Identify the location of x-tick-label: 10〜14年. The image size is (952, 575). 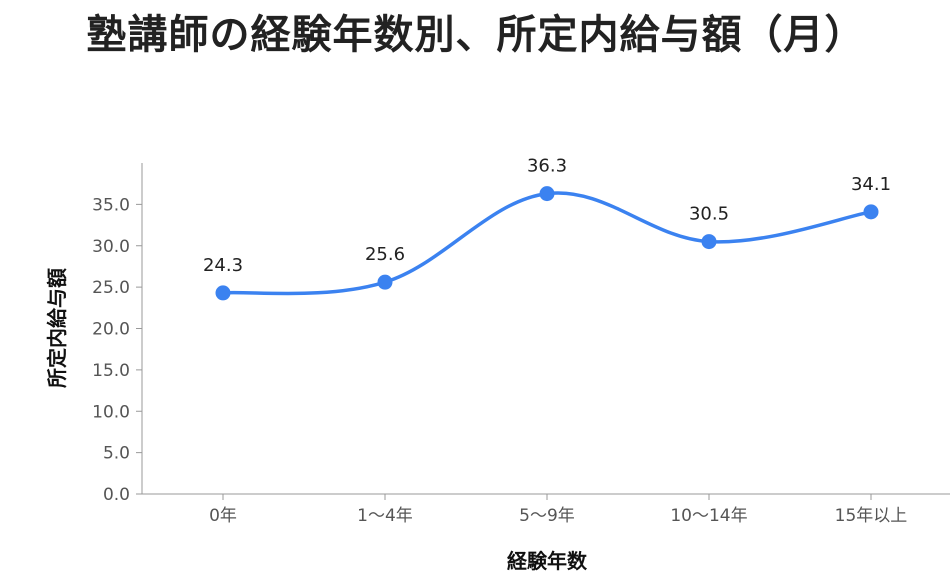
(708, 516).